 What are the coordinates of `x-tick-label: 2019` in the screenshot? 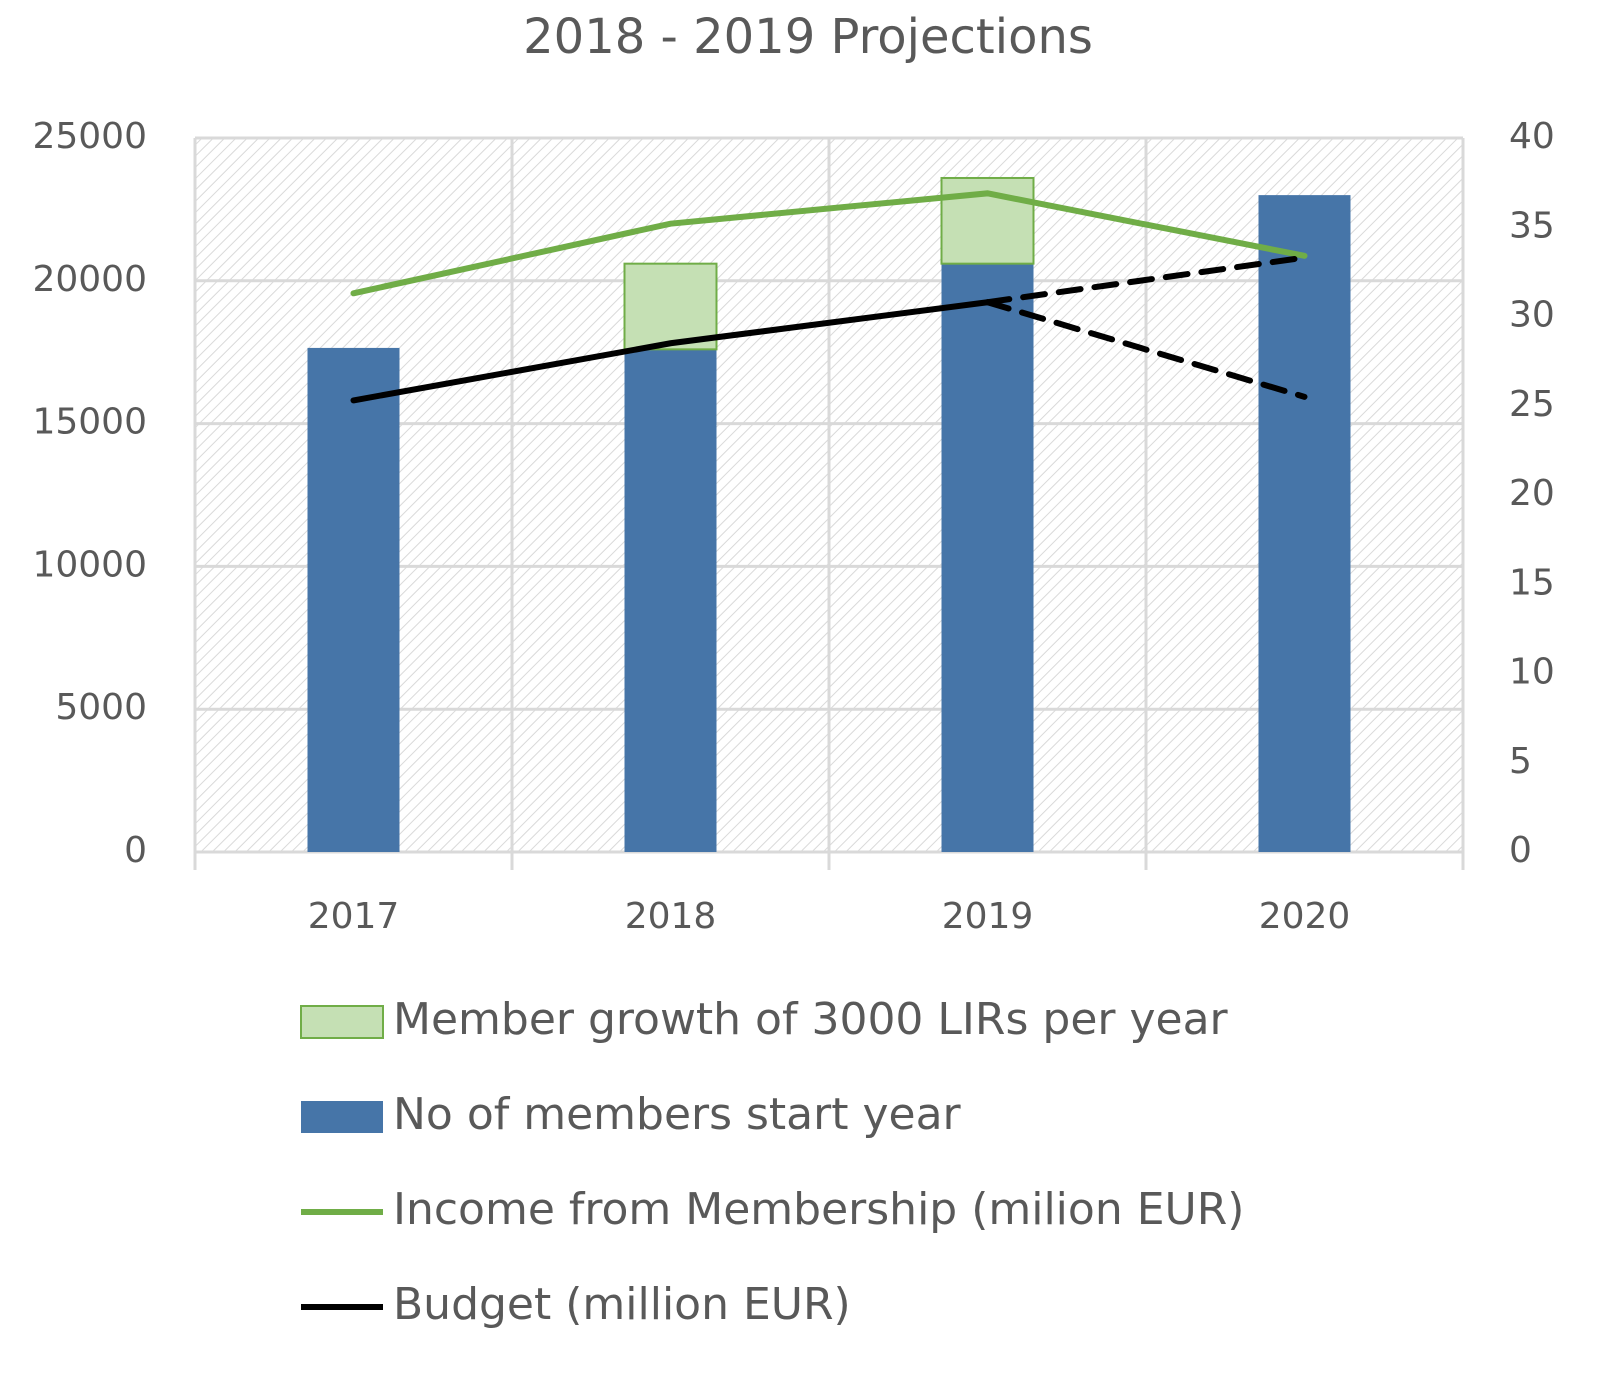 It's located at (988, 916).